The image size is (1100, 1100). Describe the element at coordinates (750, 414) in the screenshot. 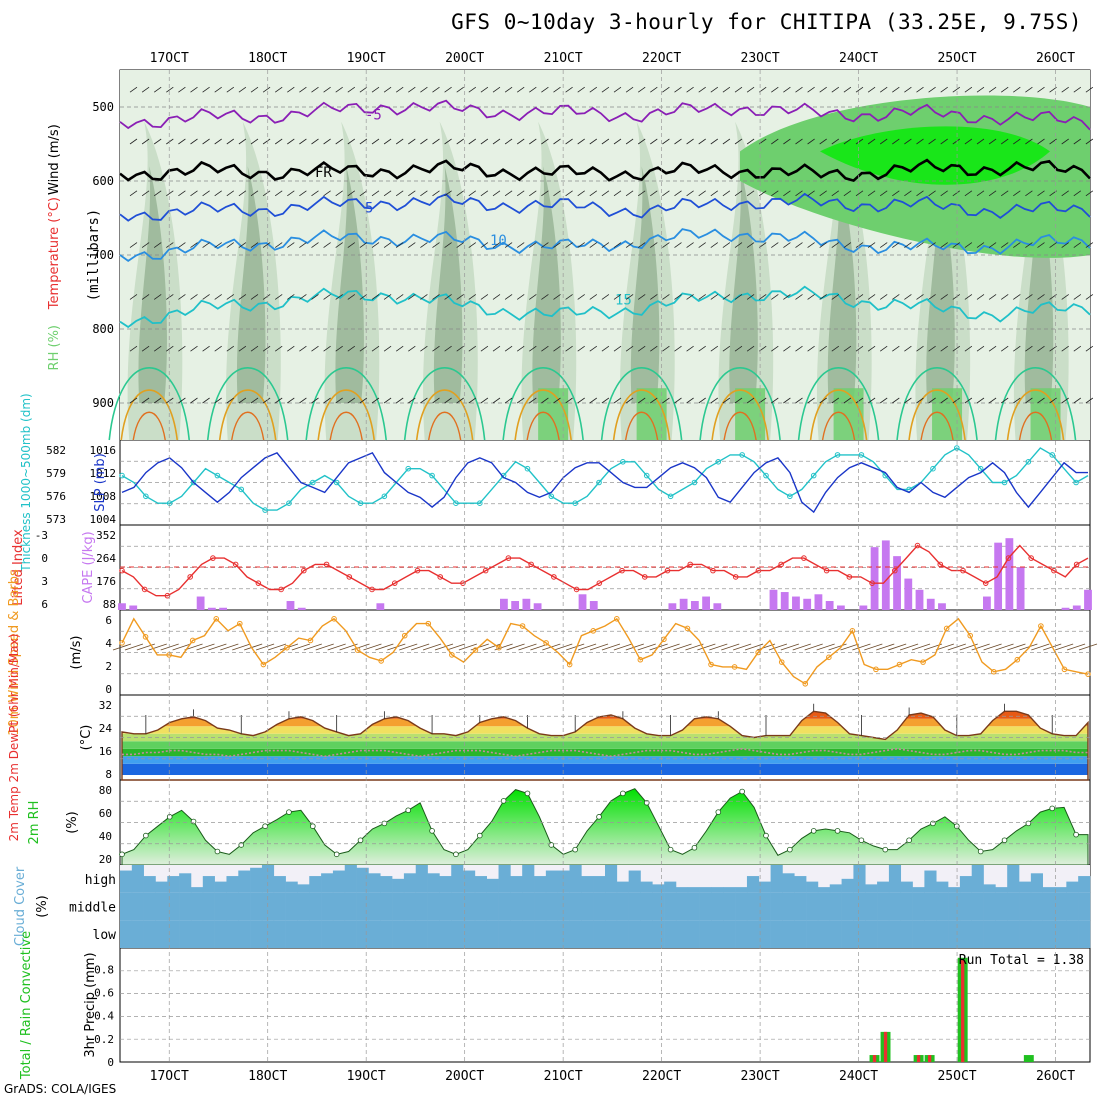

I see `rh-shade-low` at that location.